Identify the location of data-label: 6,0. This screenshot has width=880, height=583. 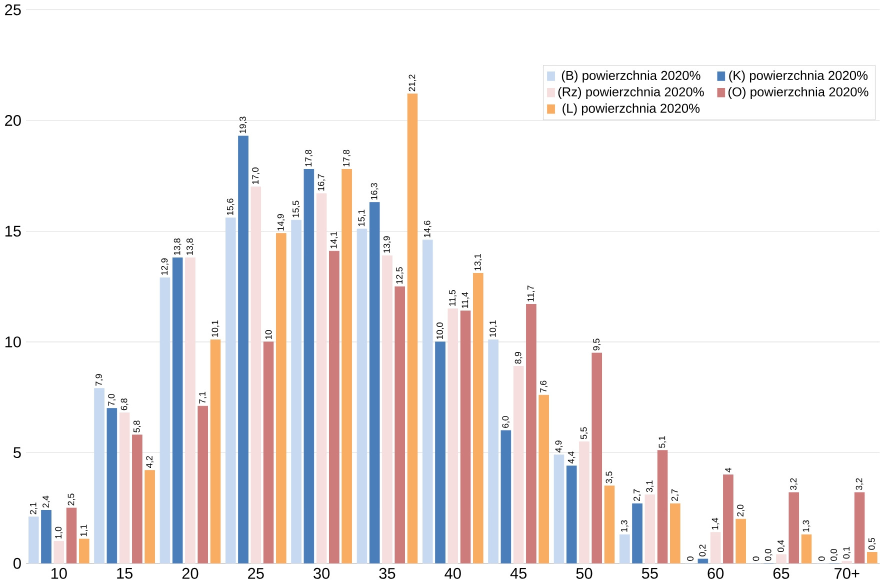
(506, 422).